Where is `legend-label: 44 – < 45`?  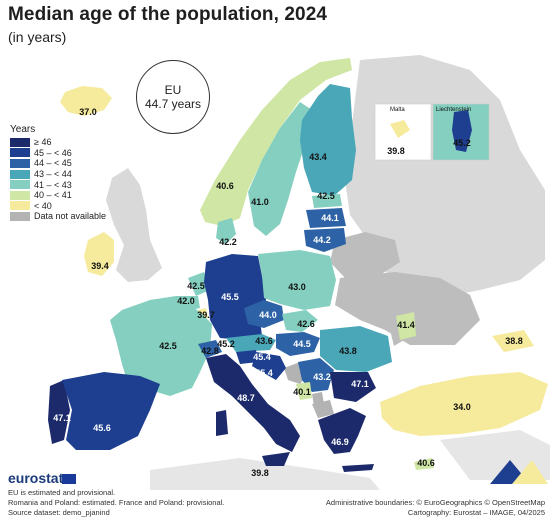
legend-label: 44 – < 45 is located at coordinates (53, 163).